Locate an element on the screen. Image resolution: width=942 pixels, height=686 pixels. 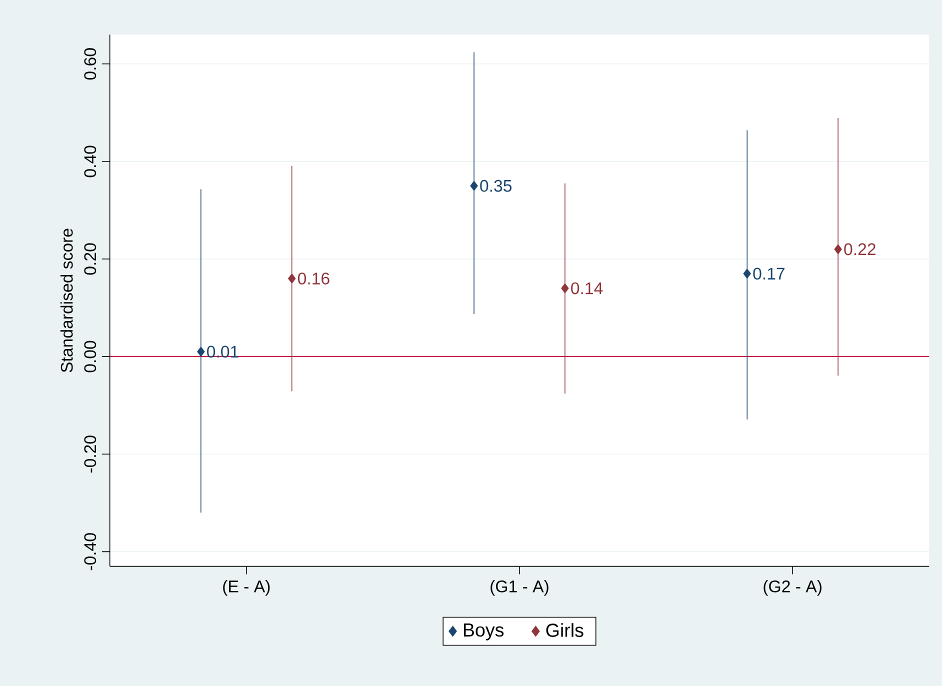
y-tick-label: -0.20 is located at coordinates (90, 454).